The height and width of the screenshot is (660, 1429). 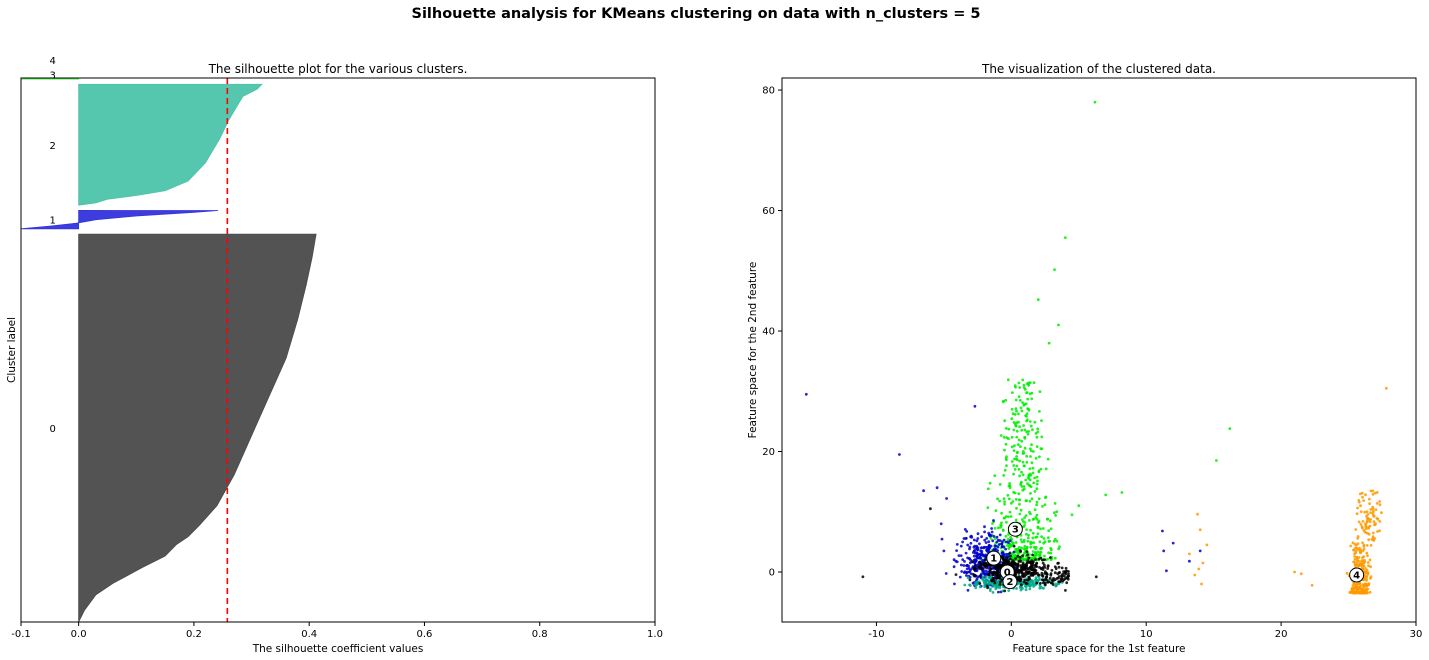 What do you see at coordinates (1281, 634) in the screenshot?
I see `x-tick-label: 20` at bounding box center [1281, 634].